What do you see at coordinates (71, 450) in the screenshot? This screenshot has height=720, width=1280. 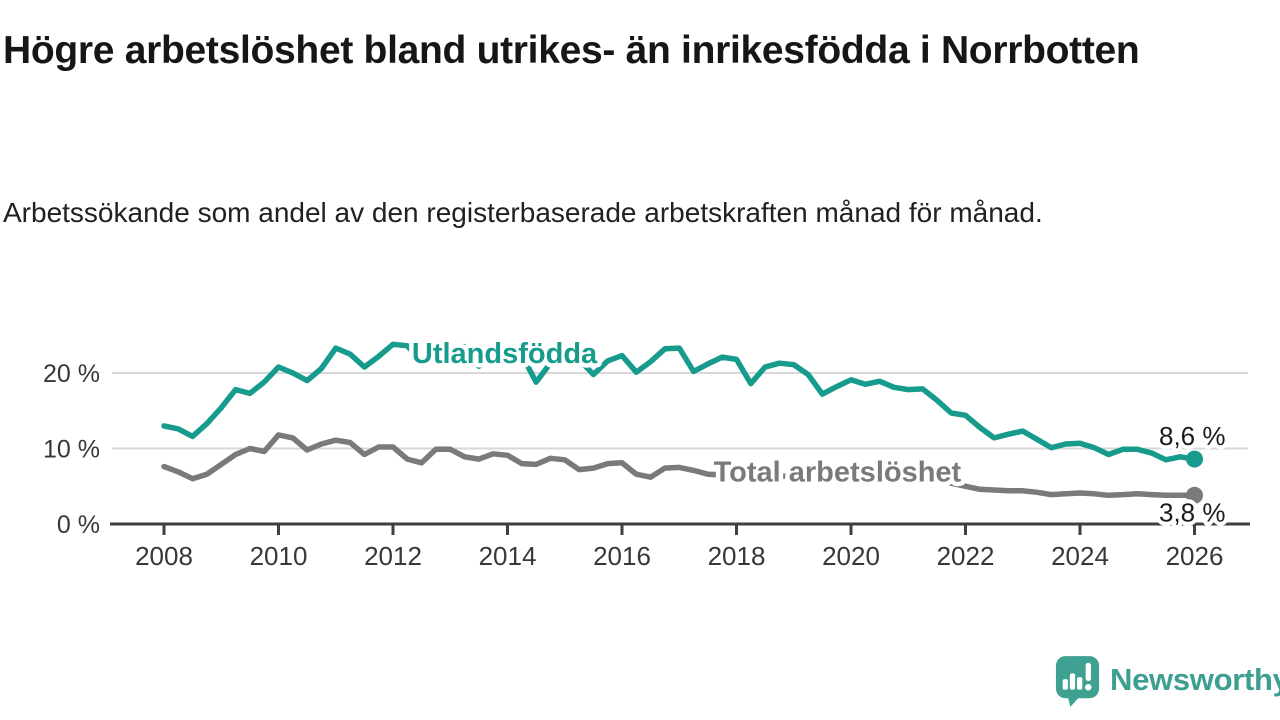 I see `y-tick-label-10: 10 %` at bounding box center [71, 450].